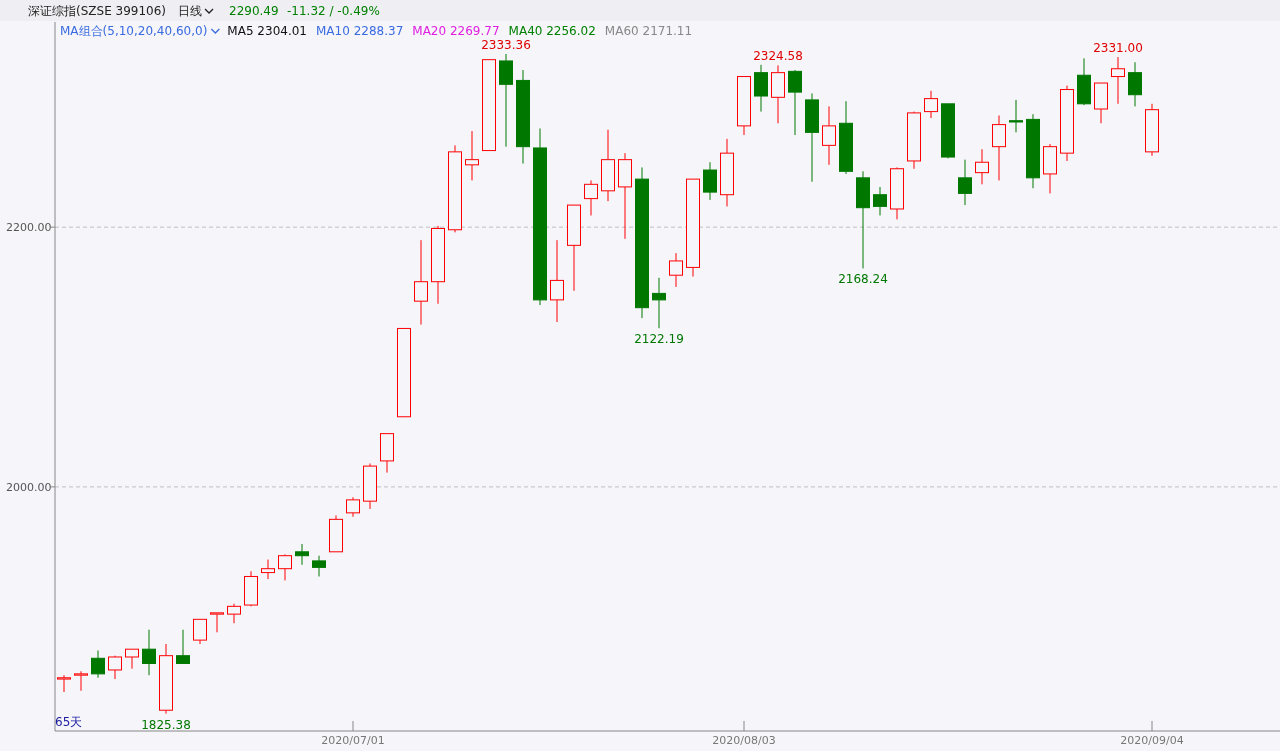 The width and height of the screenshot is (1280, 751). What do you see at coordinates (1118, 48) in the screenshot?
I see `annotation: 2331.00` at bounding box center [1118, 48].